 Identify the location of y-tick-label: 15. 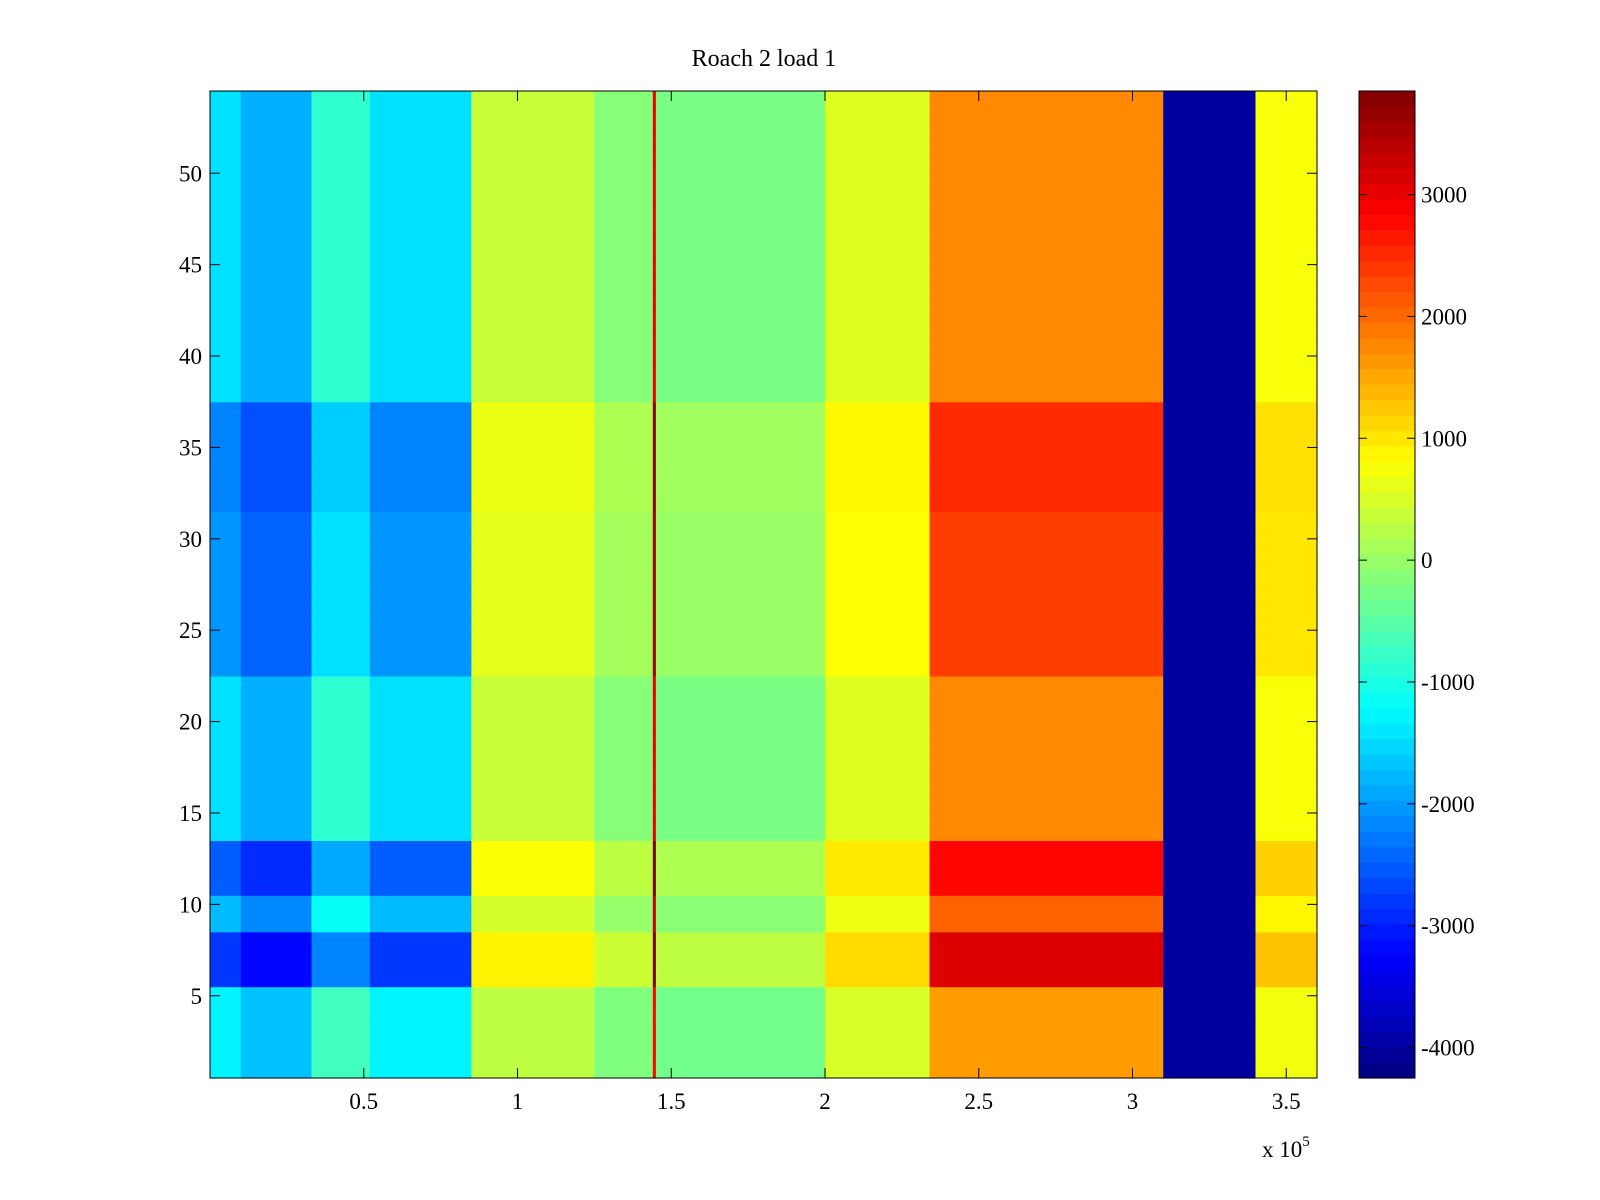
(190, 813).